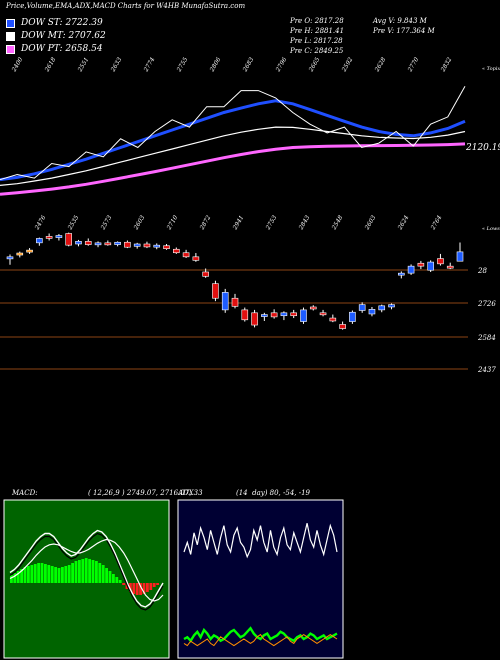  Describe the element at coordinates (172, 223) in the screenshot. I see `lows-tick-label: 2710` at that location.